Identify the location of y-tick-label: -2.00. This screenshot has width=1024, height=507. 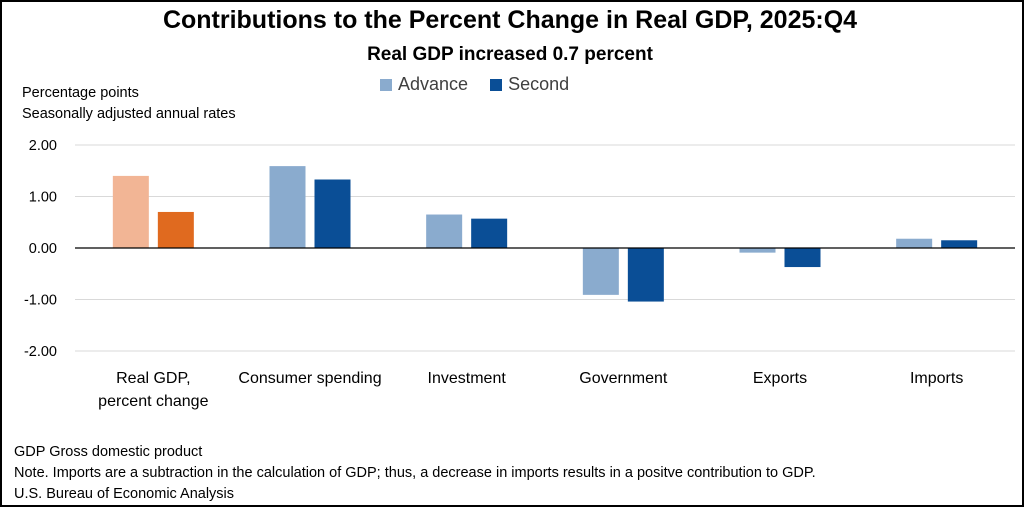
(40, 352).